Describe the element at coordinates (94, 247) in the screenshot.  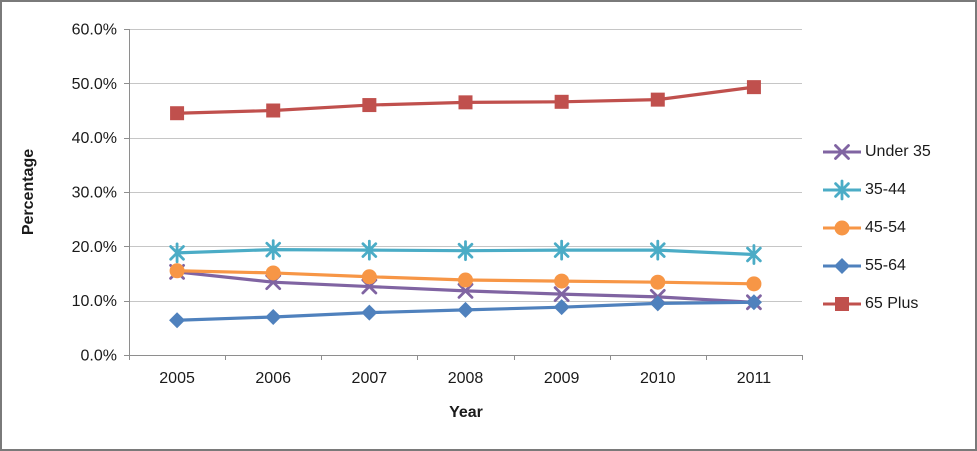
I see `y-tick-label: 20.0%` at that location.